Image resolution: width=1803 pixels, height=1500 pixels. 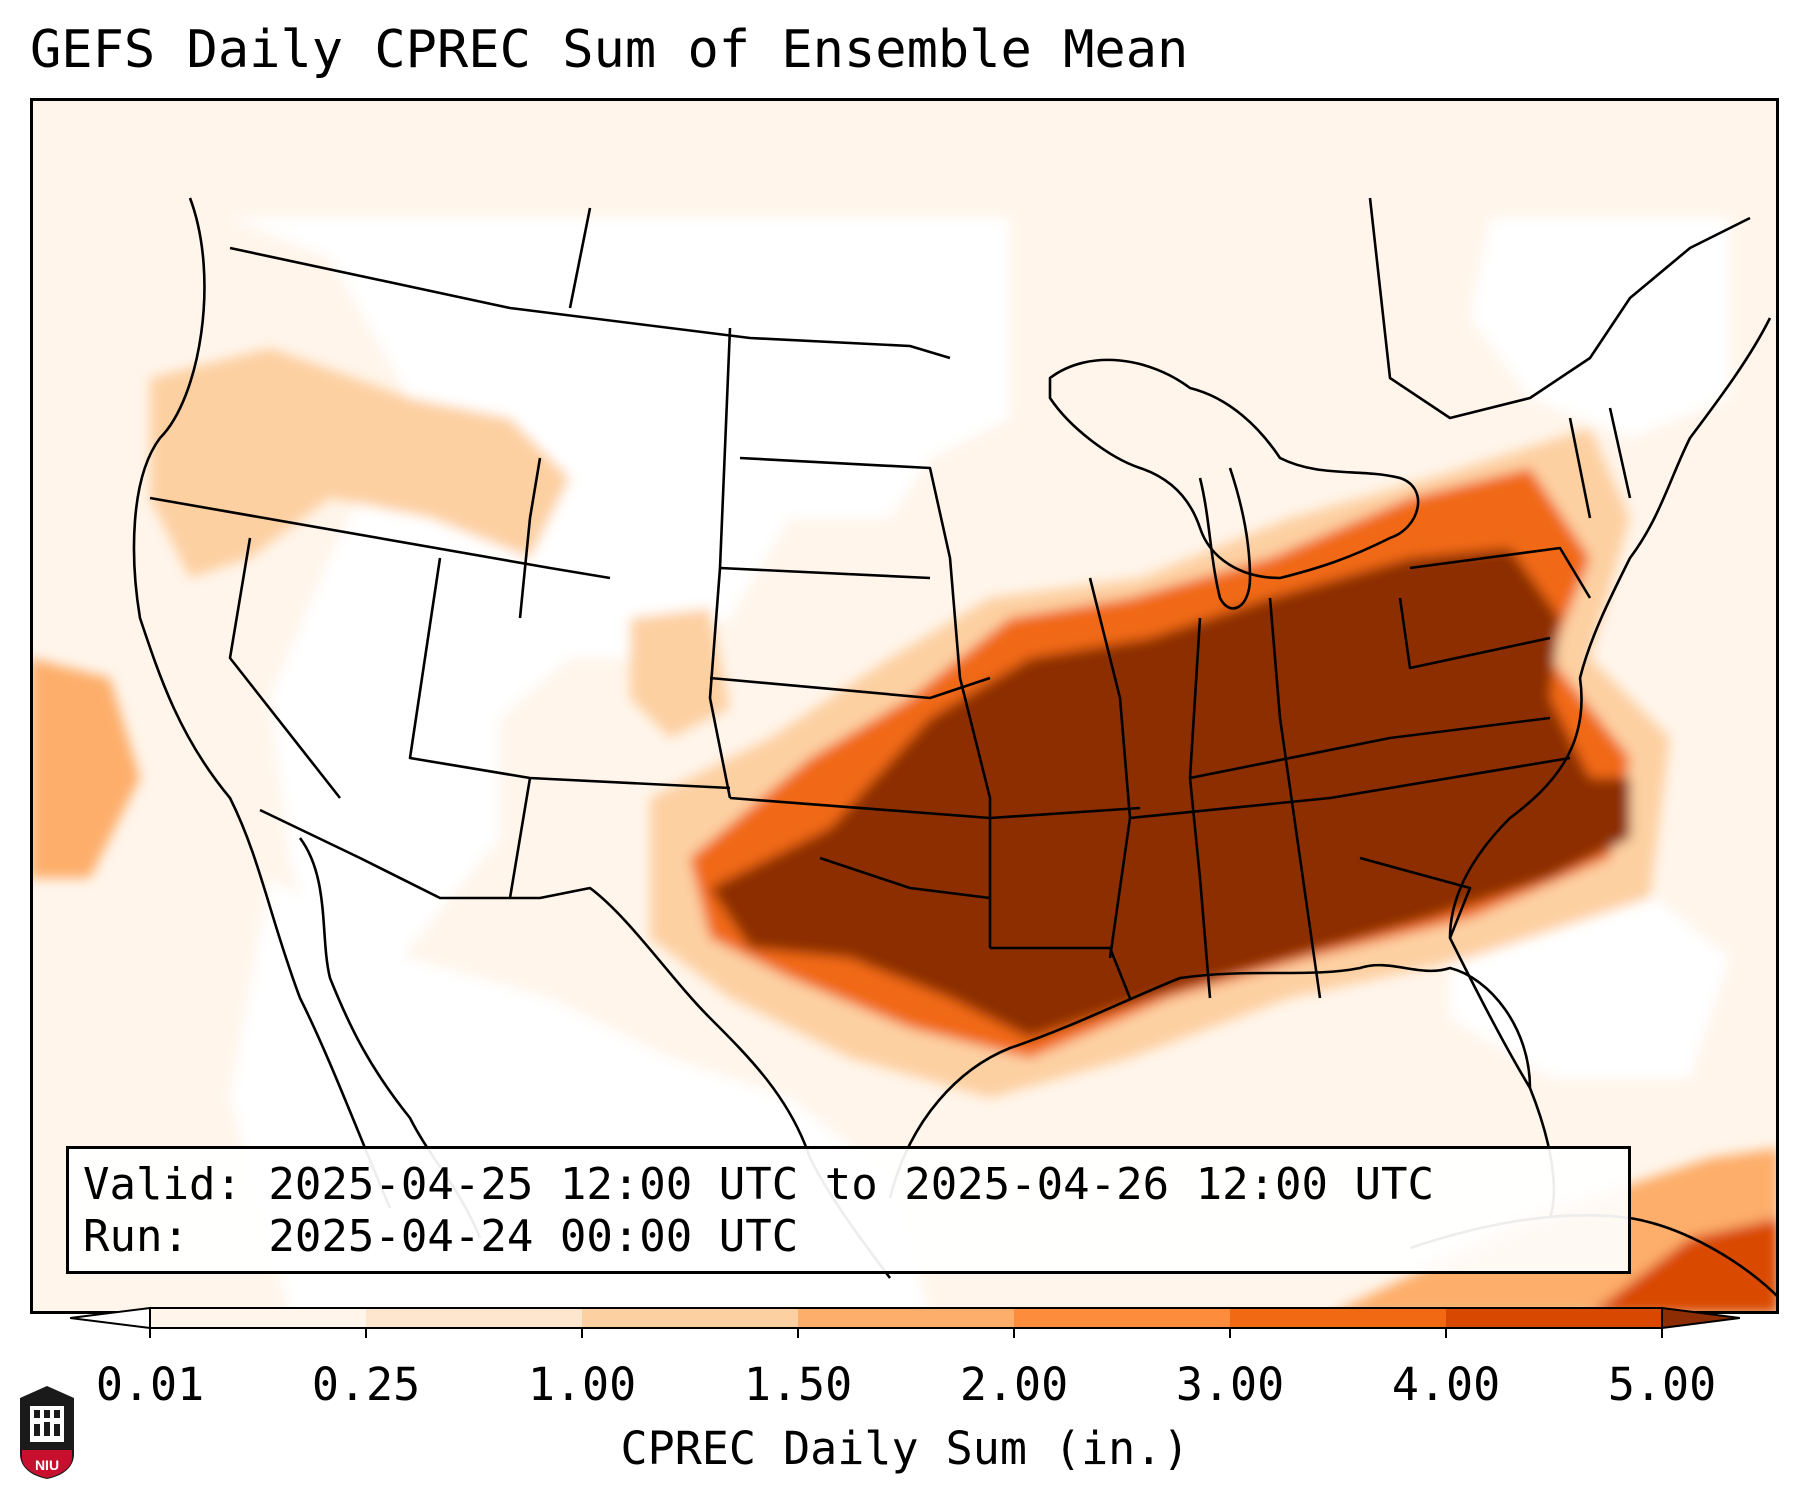 I want to click on svg-text: NIU, so click(x=47, y=1465).